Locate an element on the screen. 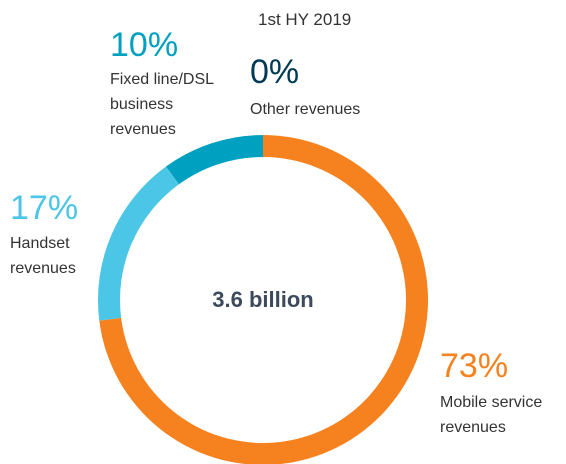  center-label: 3.6 billion is located at coordinates (263, 299).